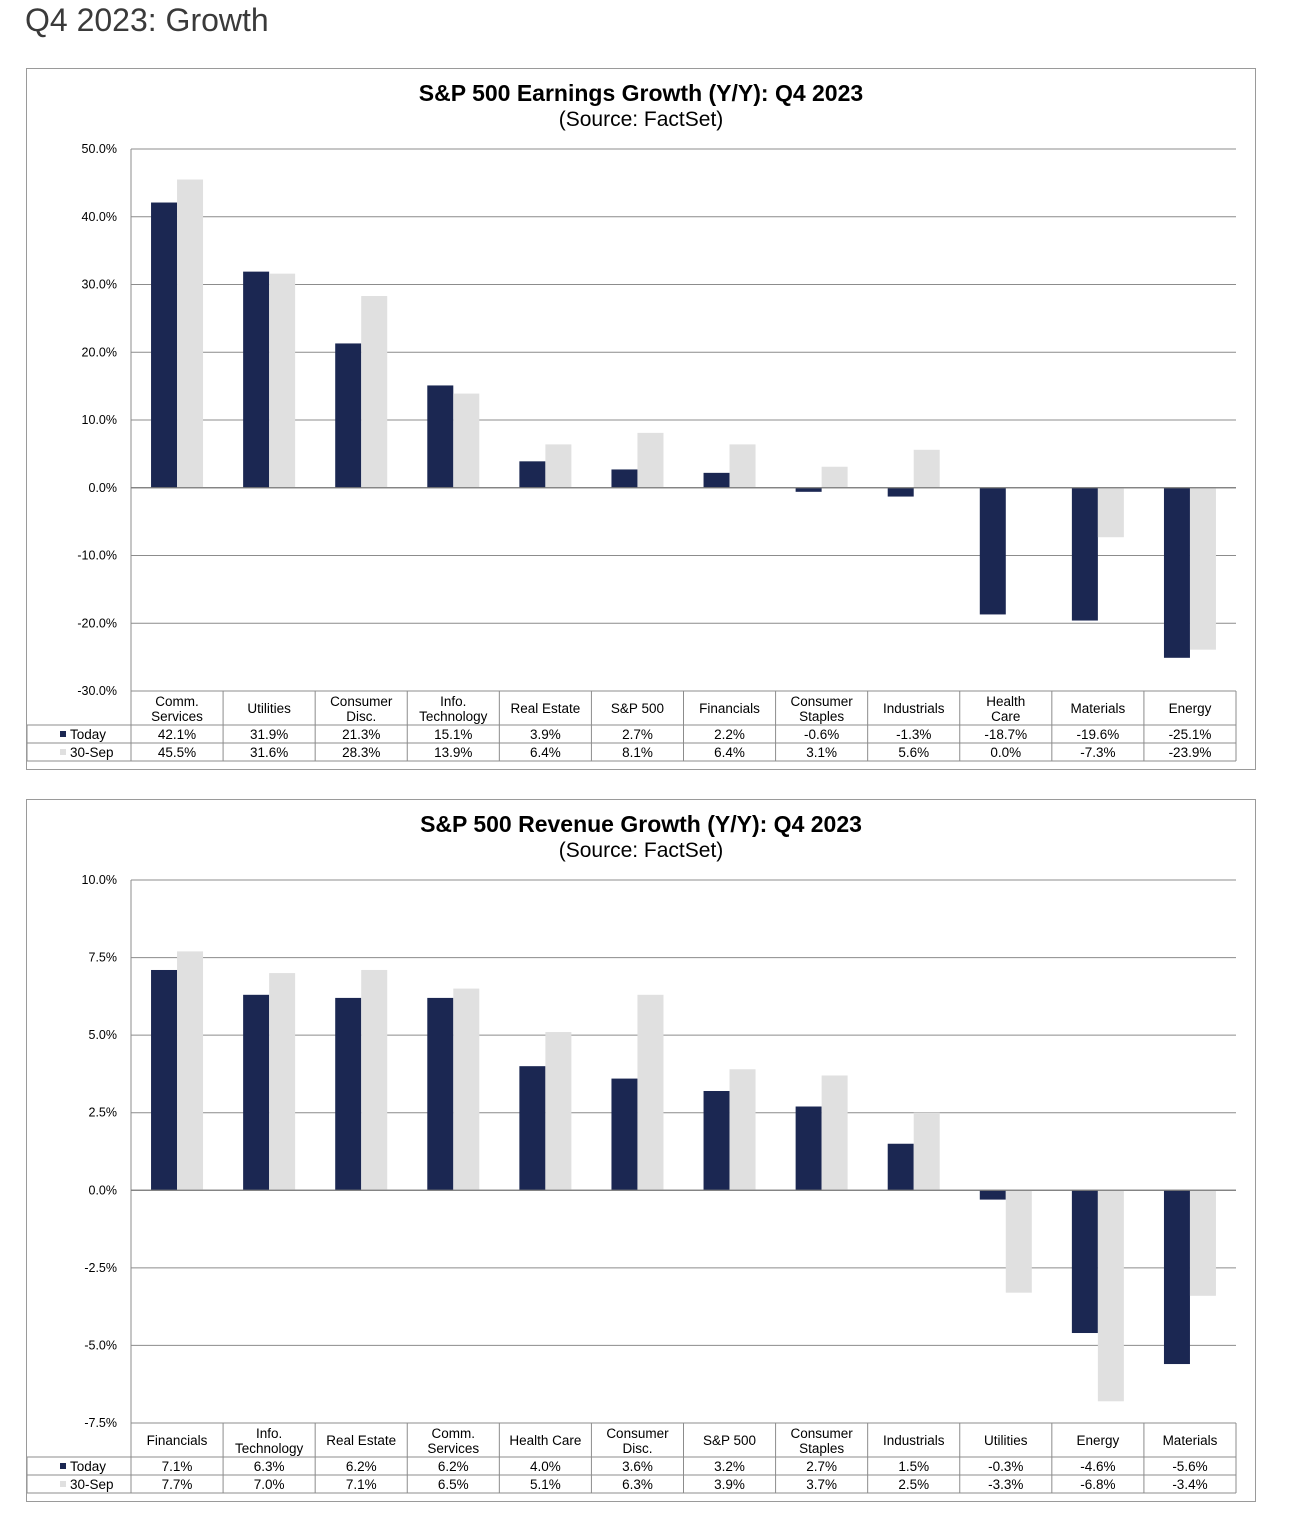 This screenshot has width=1290, height=1516. I want to click on data-label: 3.2%, so click(729, 1466).